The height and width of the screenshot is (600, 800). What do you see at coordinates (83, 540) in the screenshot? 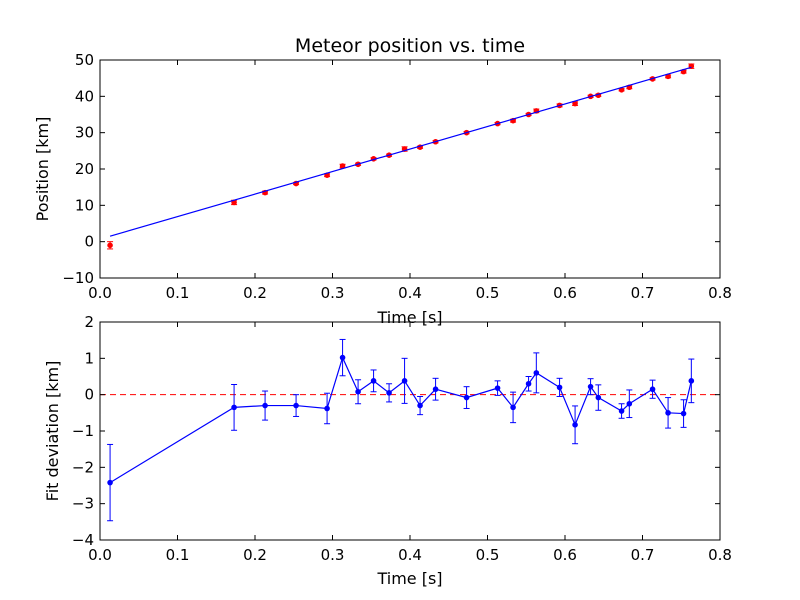
I see `deviation-y-tick-label: −4` at bounding box center [83, 540].